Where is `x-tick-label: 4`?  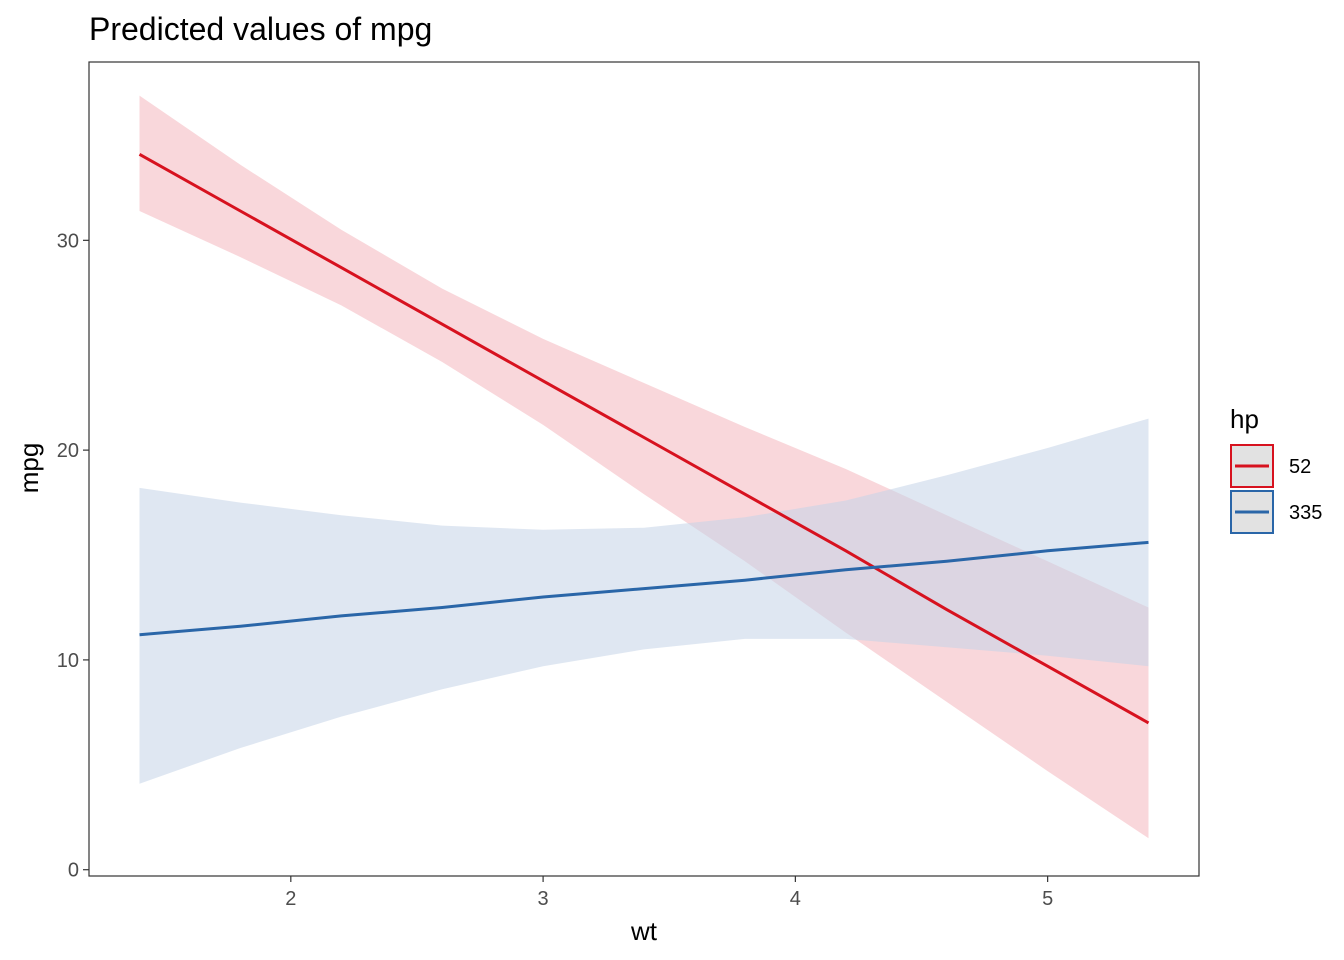 x-tick-label: 4 is located at coordinates (795, 899).